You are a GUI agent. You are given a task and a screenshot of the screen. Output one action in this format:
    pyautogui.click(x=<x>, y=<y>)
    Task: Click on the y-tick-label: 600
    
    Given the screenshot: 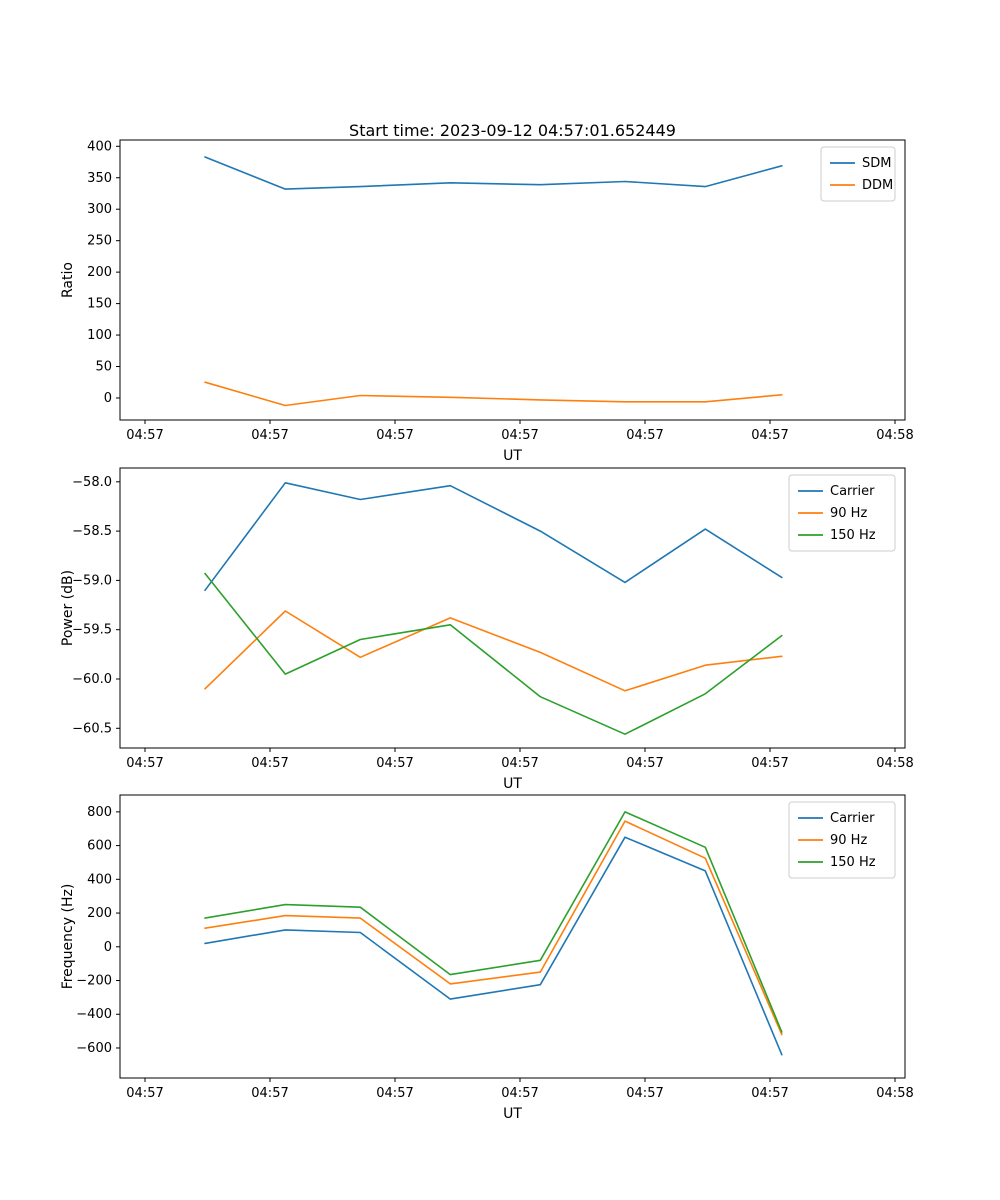 What is the action you would take?
    pyautogui.click(x=99, y=846)
    